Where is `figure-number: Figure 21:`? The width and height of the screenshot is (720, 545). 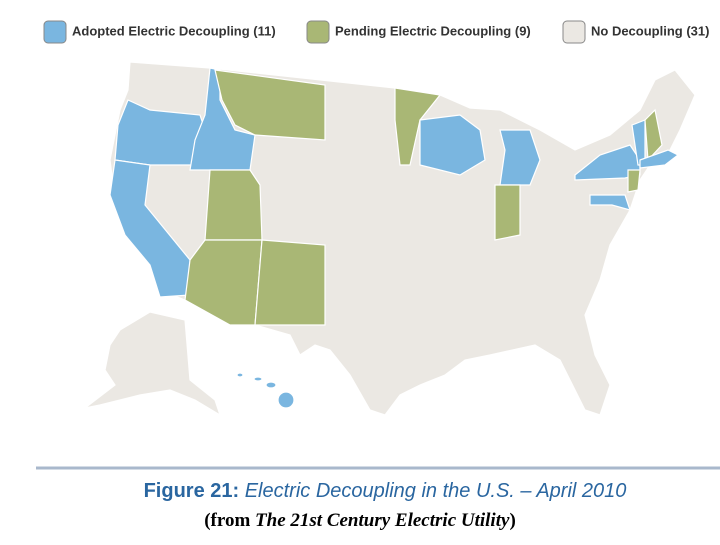
figure-number: Figure 21: is located at coordinates (192, 491).